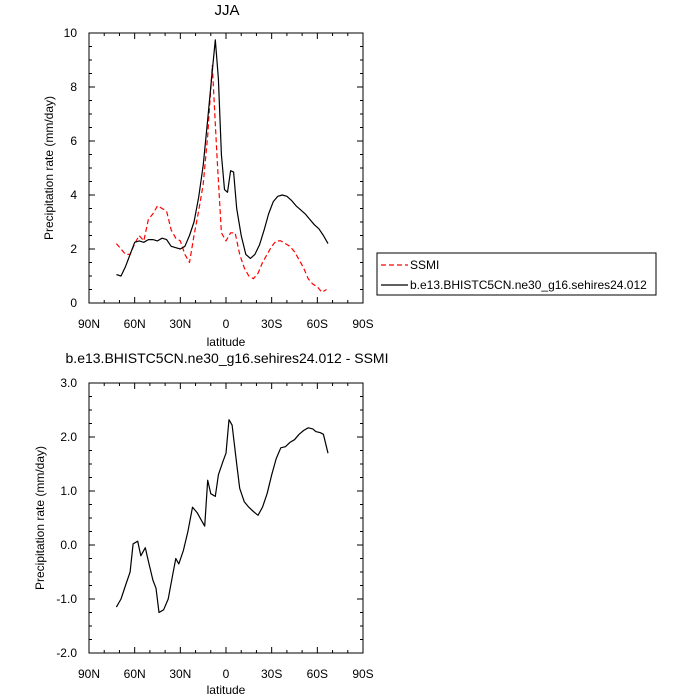 This screenshot has height=700, width=700. Describe the element at coordinates (424, 265) in the screenshot. I see `legend-label-ssmi: SSMI` at that location.